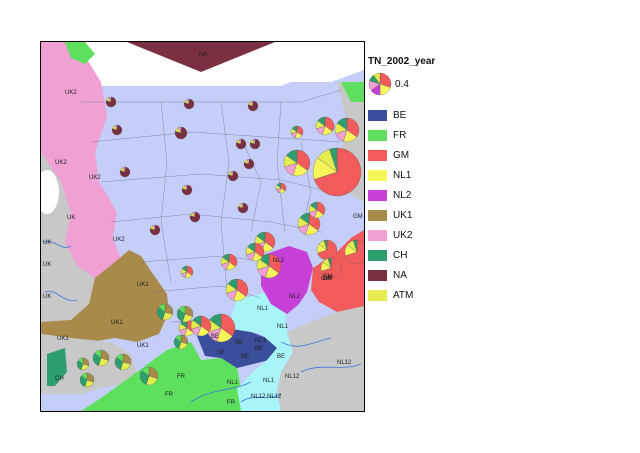  What do you see at coordinates (50, 192) in the screenshot?
I see `inlet-white` at bounding box center [50, 192].